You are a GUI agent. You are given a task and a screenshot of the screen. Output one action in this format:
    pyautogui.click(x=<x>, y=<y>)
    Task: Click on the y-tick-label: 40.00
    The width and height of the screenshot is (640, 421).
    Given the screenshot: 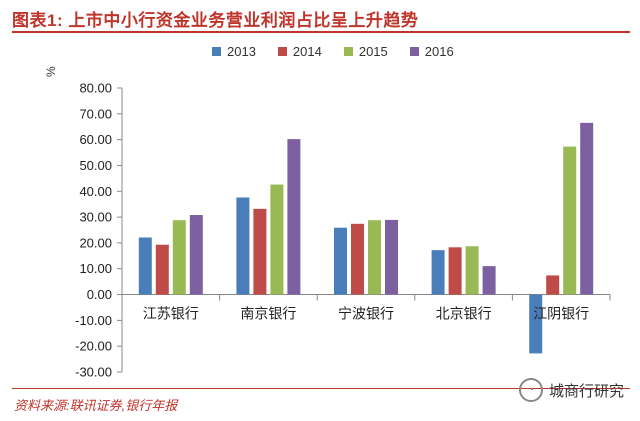 What is the action you would take?
    pyautogui.click(x=95, y=191)
    